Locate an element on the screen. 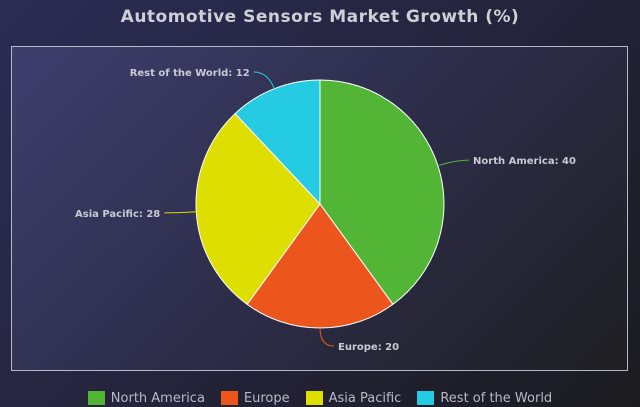 Image resolution: width=640 pixels, height=407 pixels. legend-item-north-america: North America is located at coordinates (146, 398).